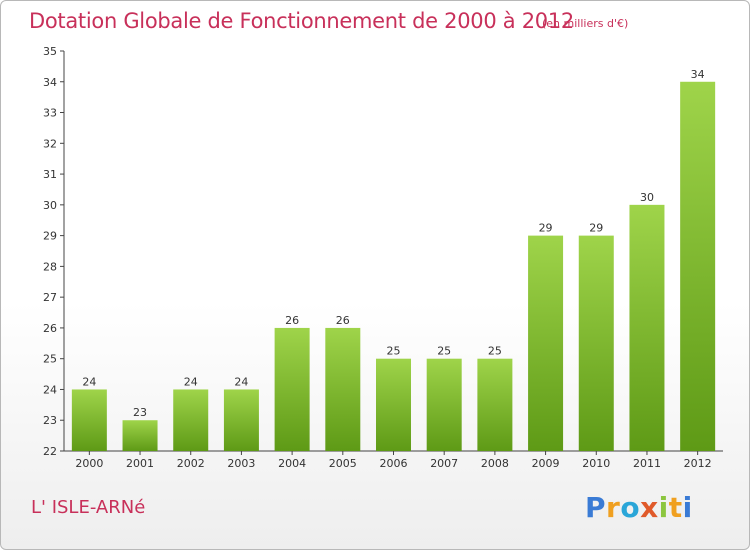 This screenshot has height=550, width=750. What do you see at coordinates (647, 197) in the screenshot?
I see `bar-value-label: 30` at bounding box center [647, 197].